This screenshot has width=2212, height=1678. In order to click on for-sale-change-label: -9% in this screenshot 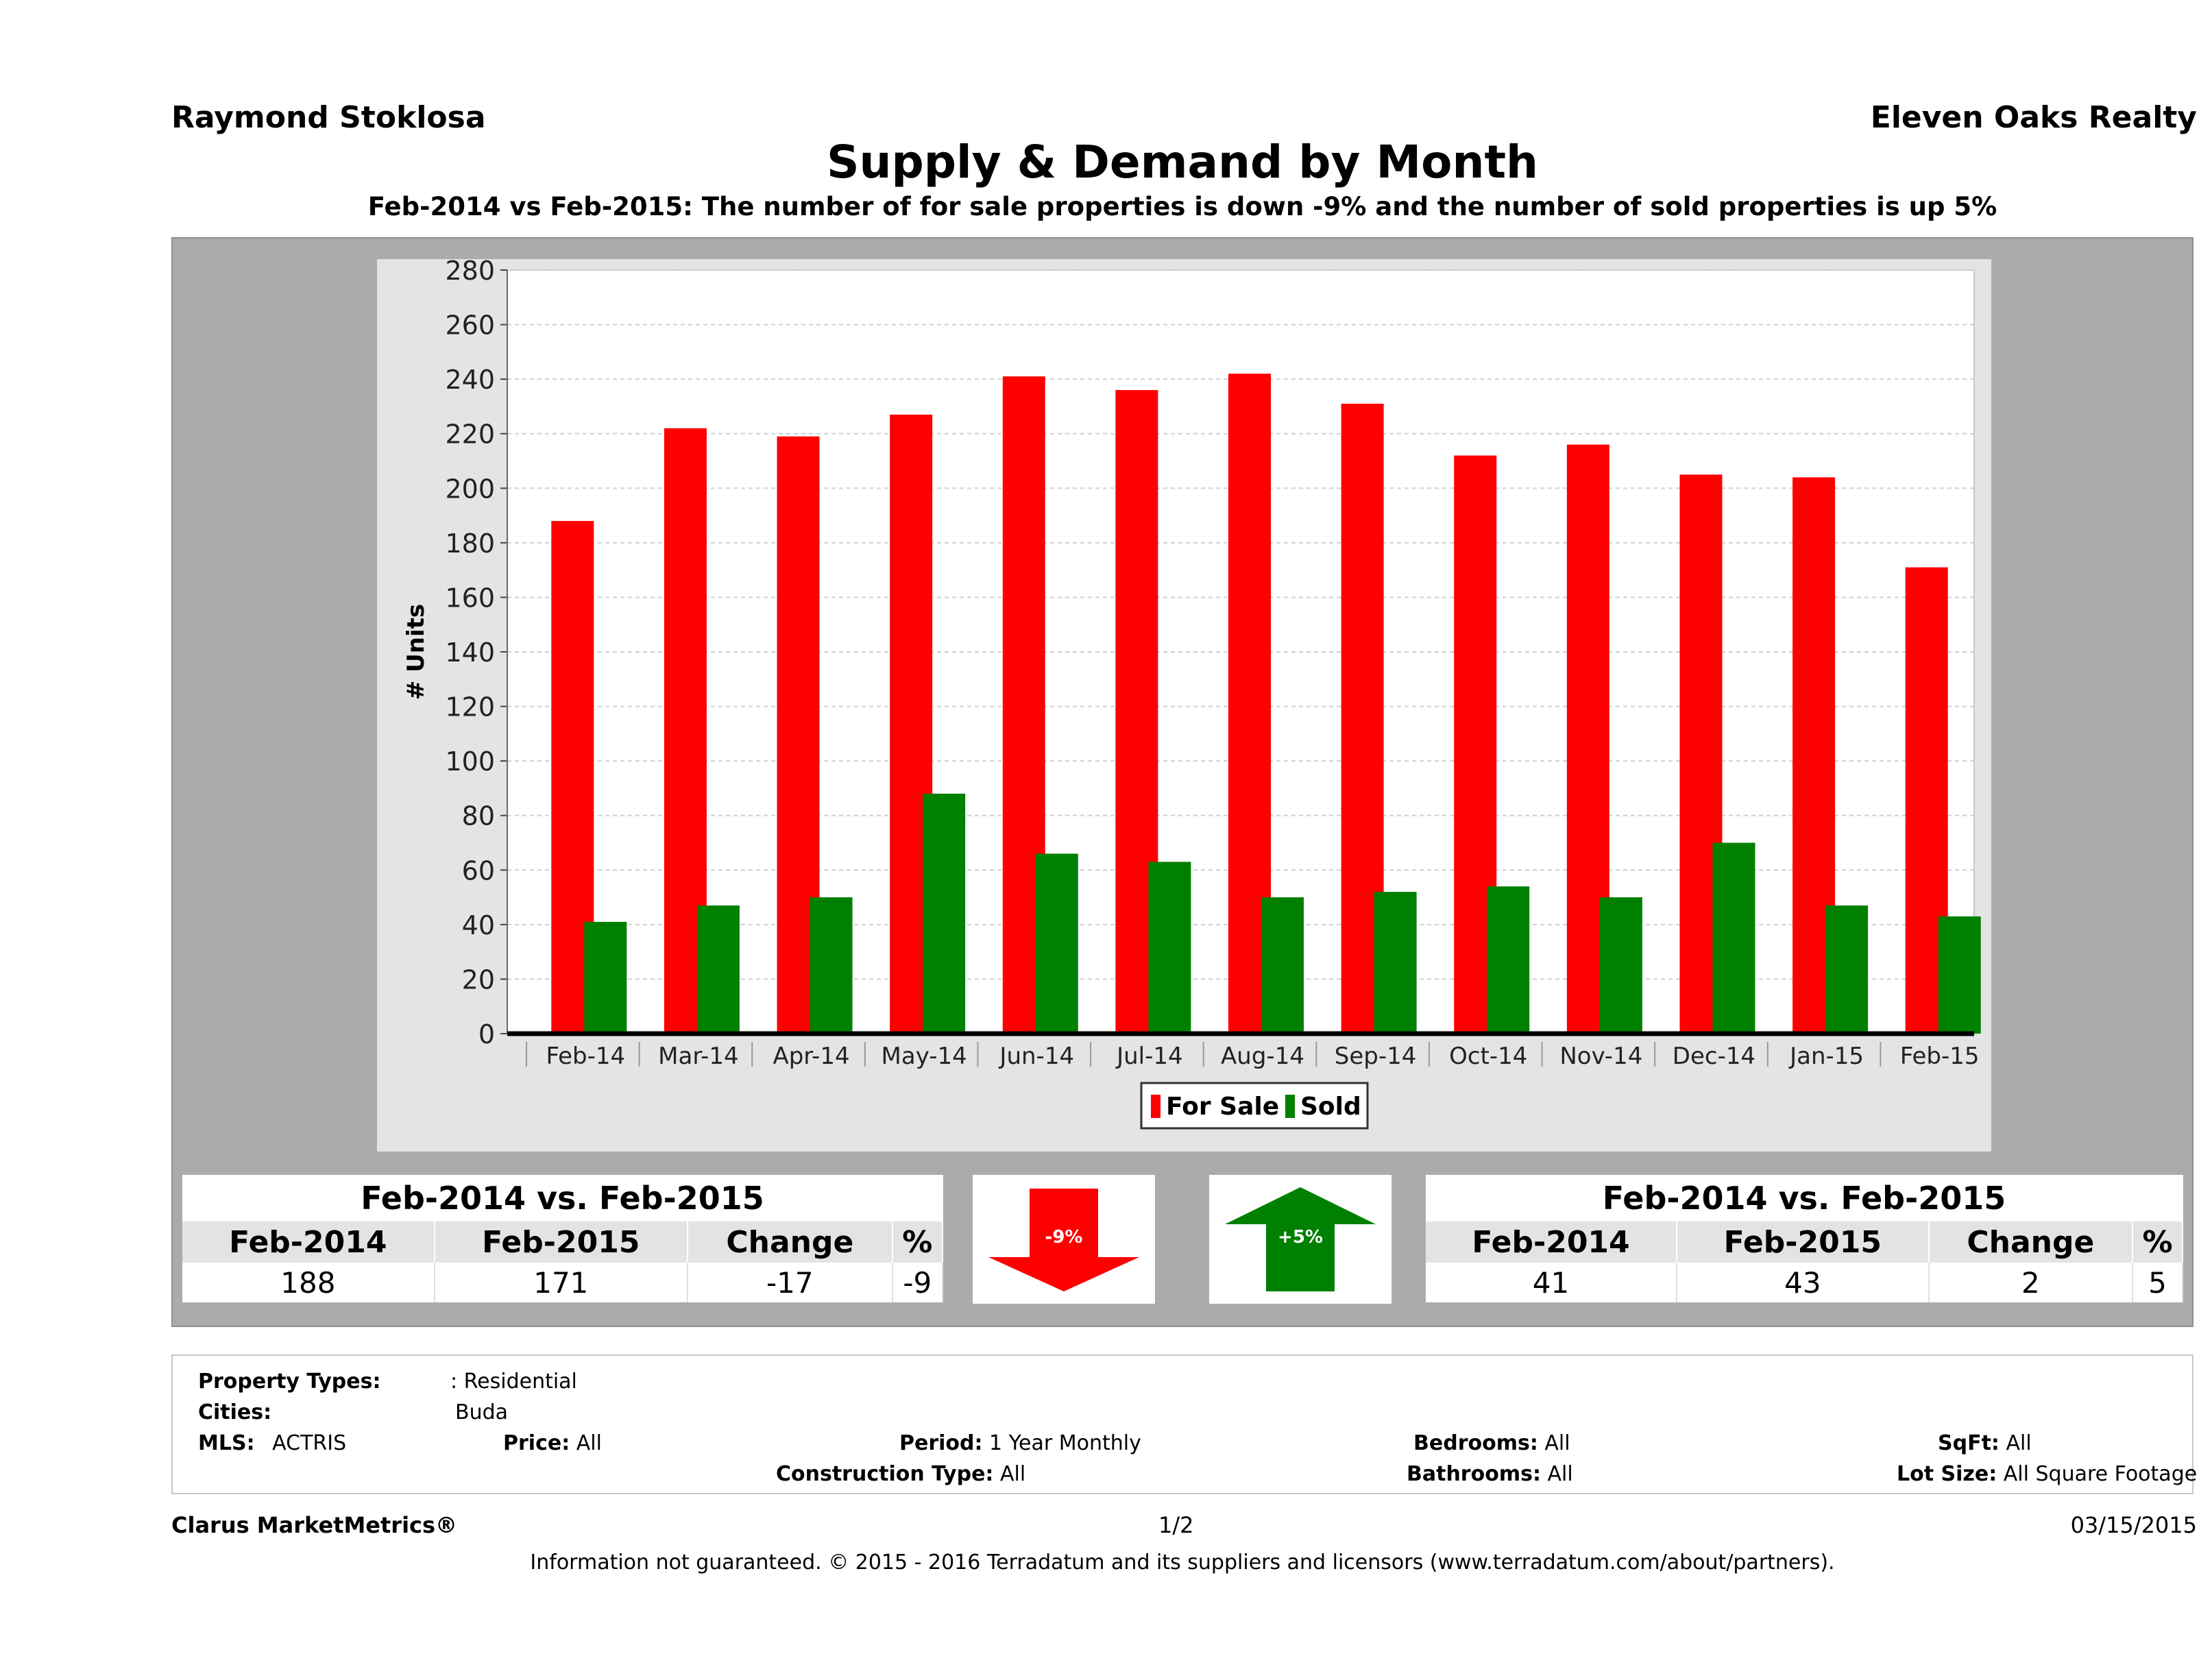, I will do `click(1064, 1237)`.